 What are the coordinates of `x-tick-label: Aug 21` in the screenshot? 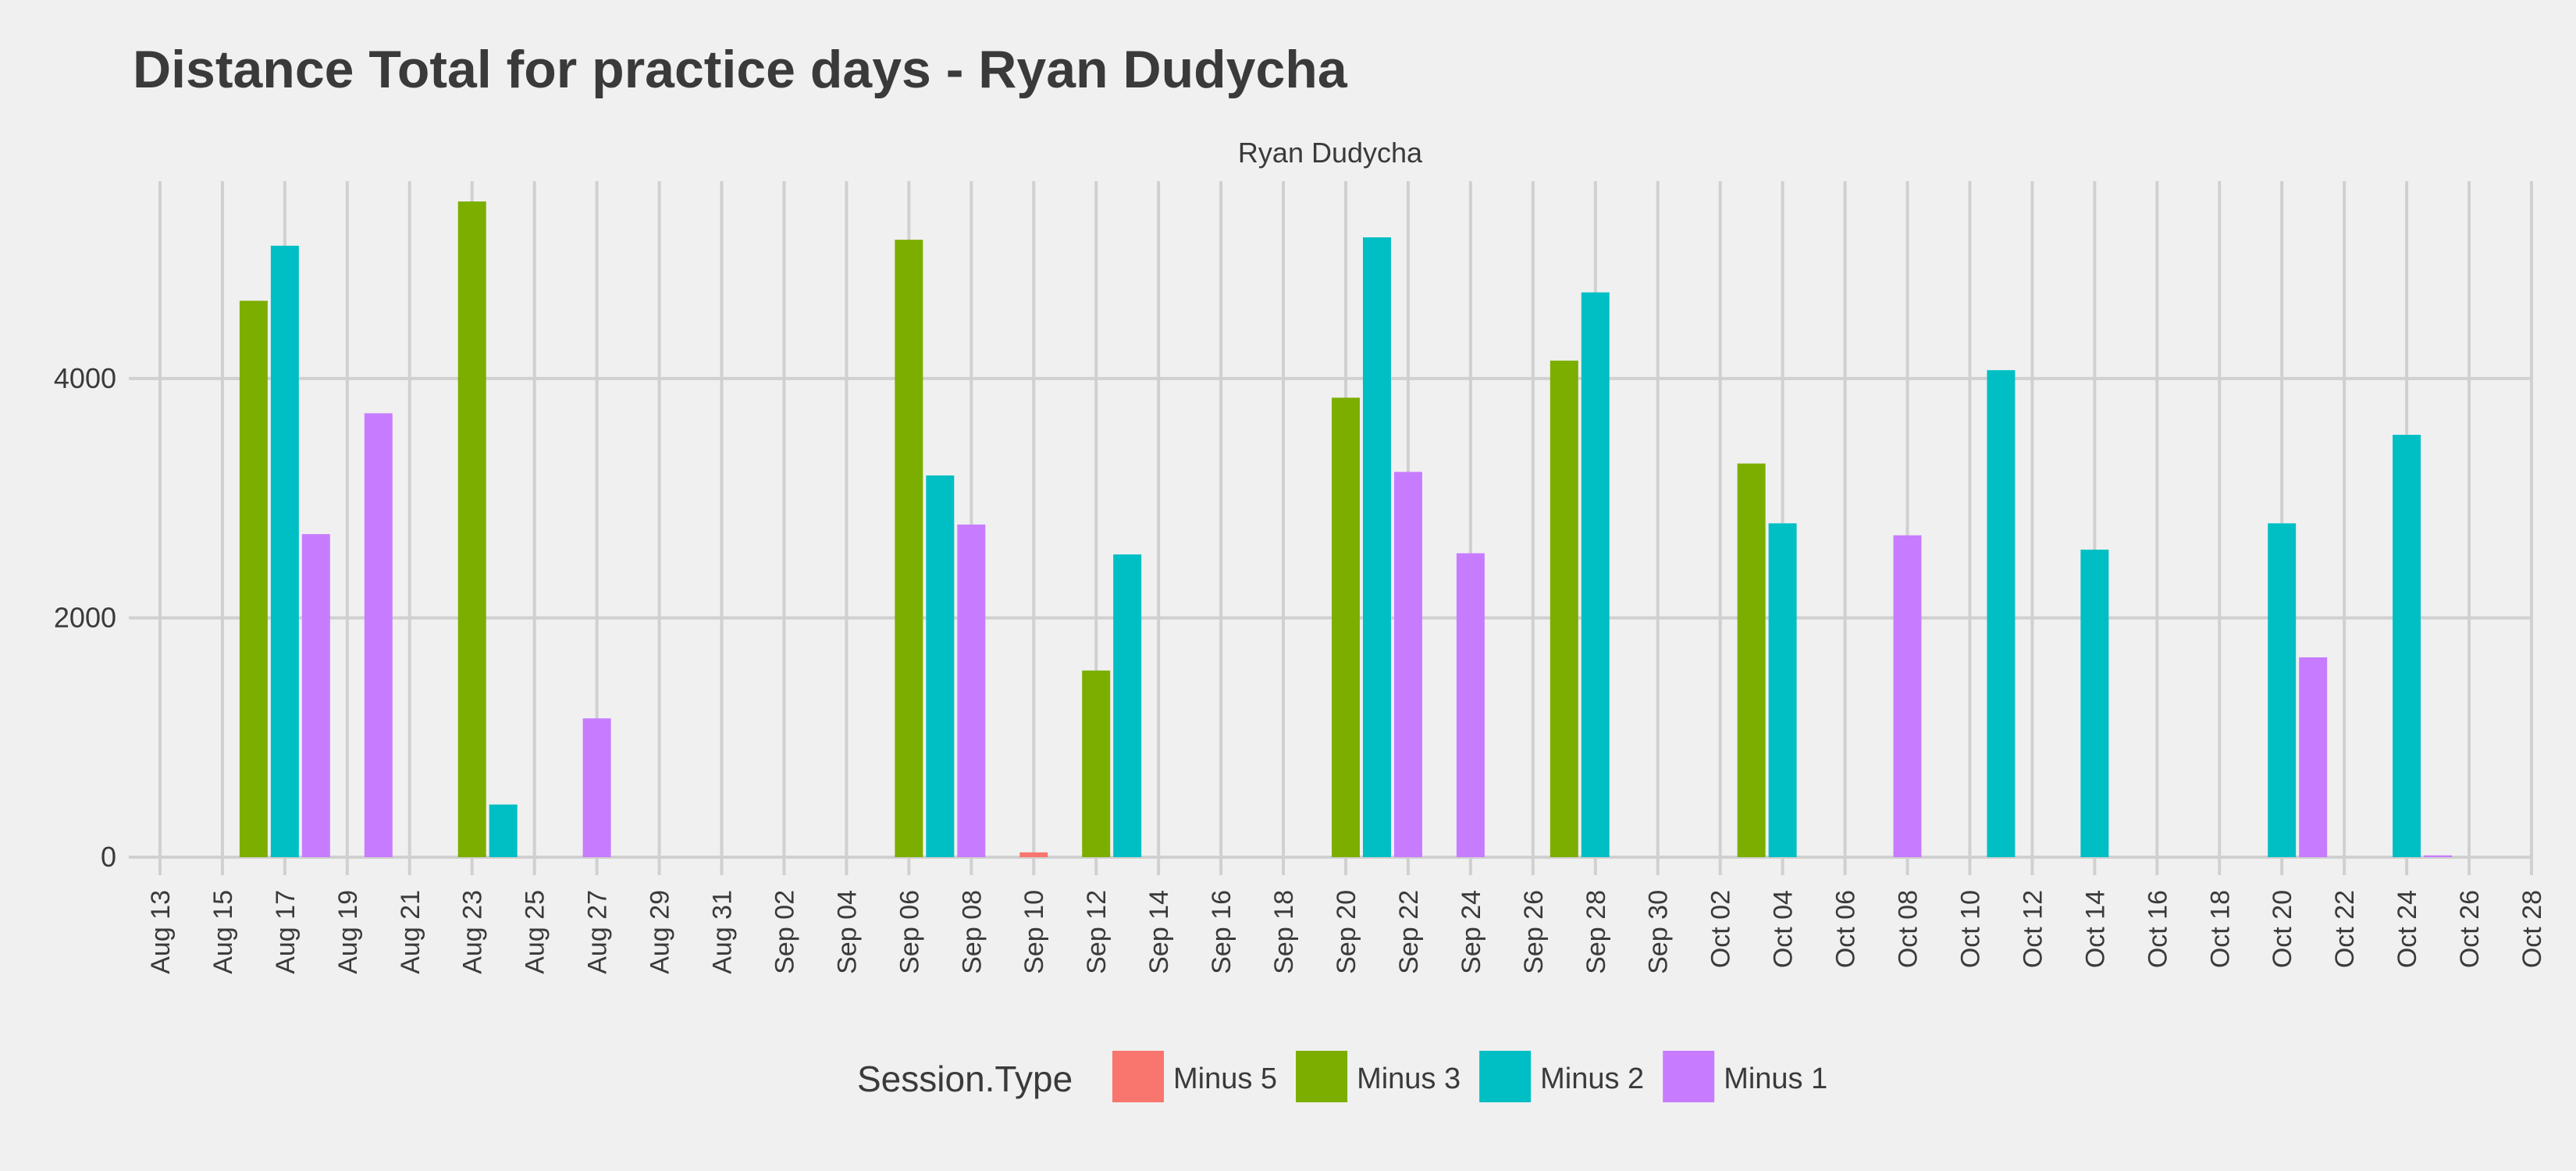 It's located at (410, 932).